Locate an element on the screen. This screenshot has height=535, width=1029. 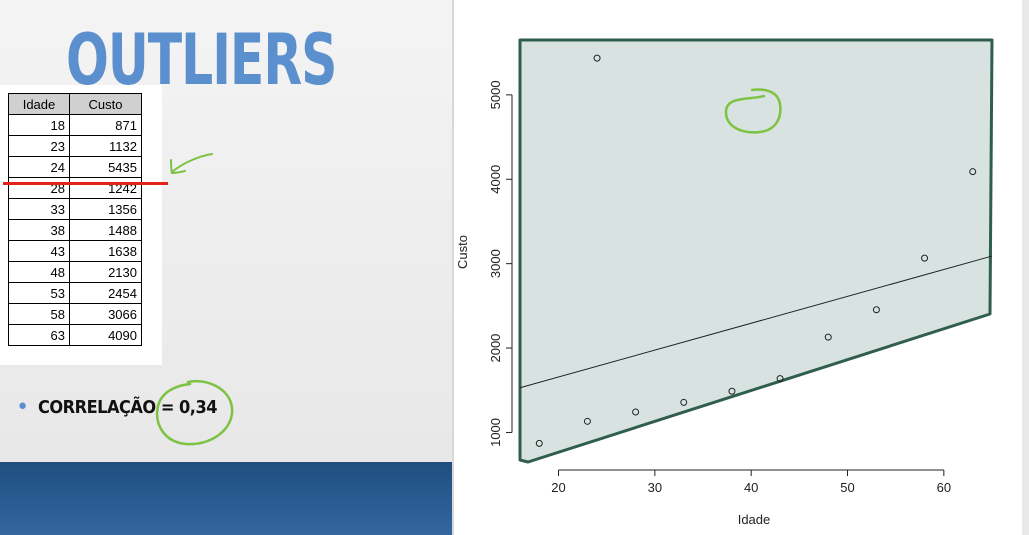
cell-idade: 48 is located at coordinates (39, 272).